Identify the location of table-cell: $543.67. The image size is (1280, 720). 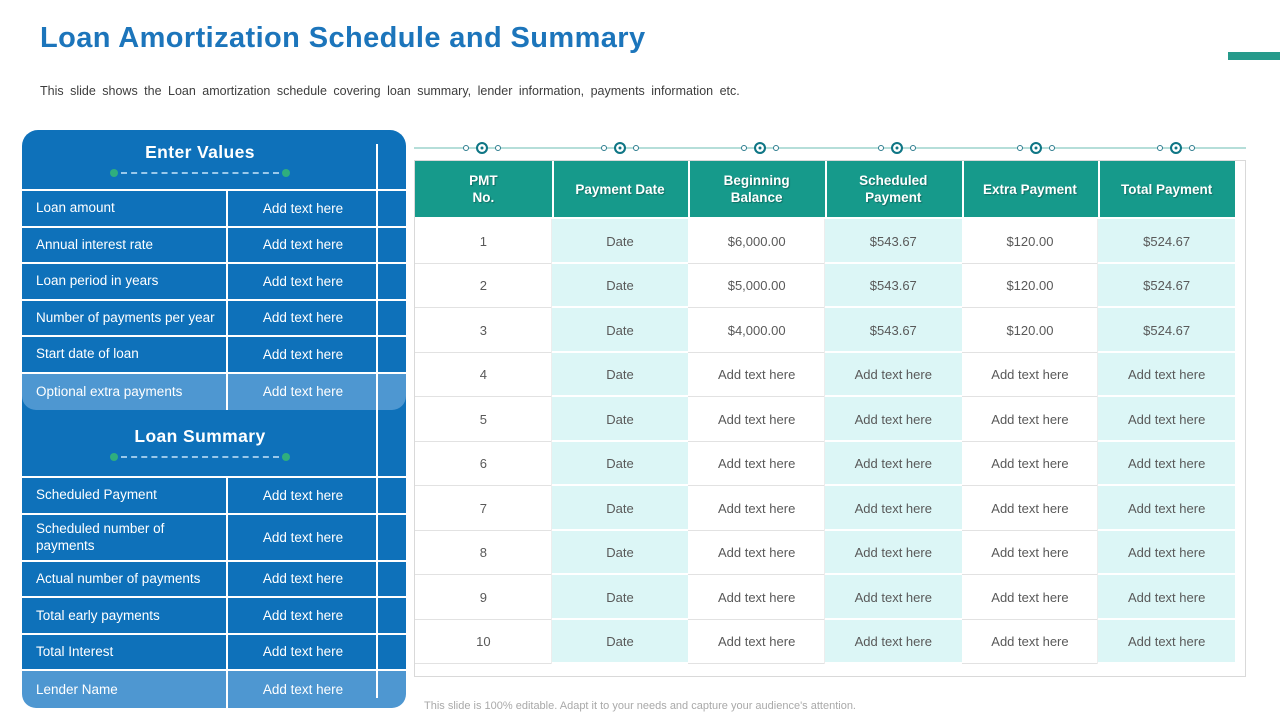
(893, 285).